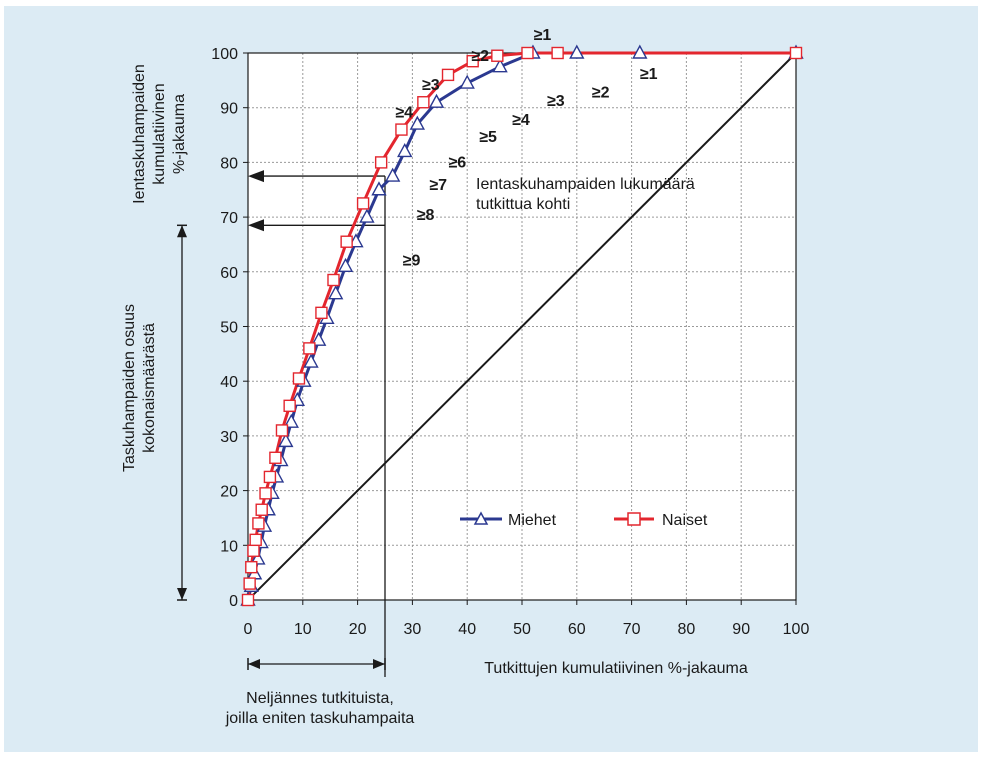 The width and height of the screenshot is (982, 758). What do you see at coordinates (182, 594) in the screenshot?
I see `left-span-arrow-bottom` at bounding box center [182, 594].